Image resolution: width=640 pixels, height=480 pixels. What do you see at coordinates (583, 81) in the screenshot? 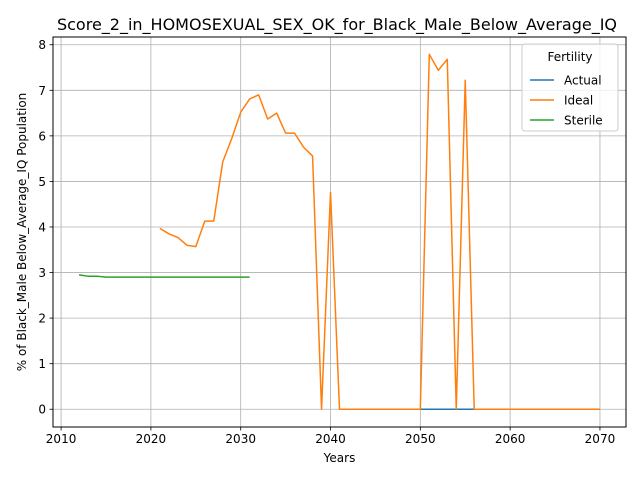
I see `legend-label-actual: Actual` at bounding box center [583, 81].